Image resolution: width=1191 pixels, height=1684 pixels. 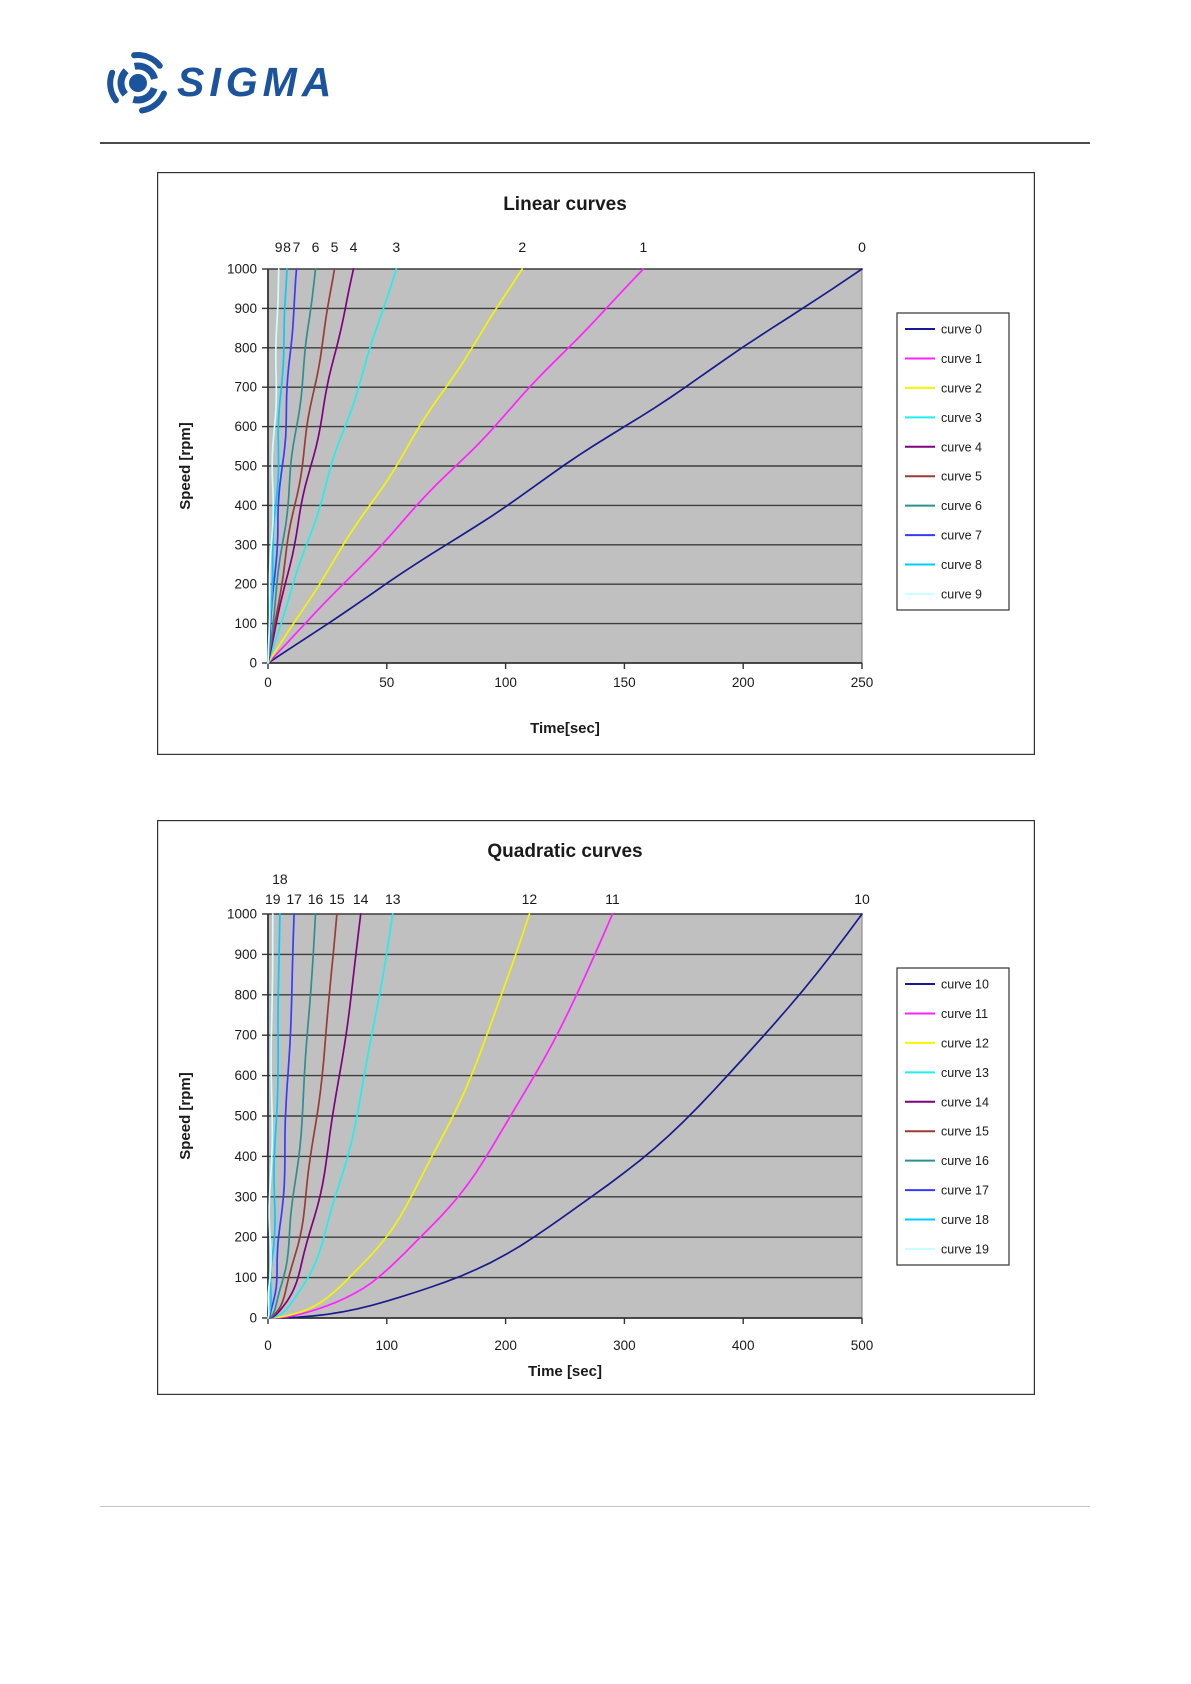 I want to click on legend-label: curve 16, so click(x=965, y=1161).